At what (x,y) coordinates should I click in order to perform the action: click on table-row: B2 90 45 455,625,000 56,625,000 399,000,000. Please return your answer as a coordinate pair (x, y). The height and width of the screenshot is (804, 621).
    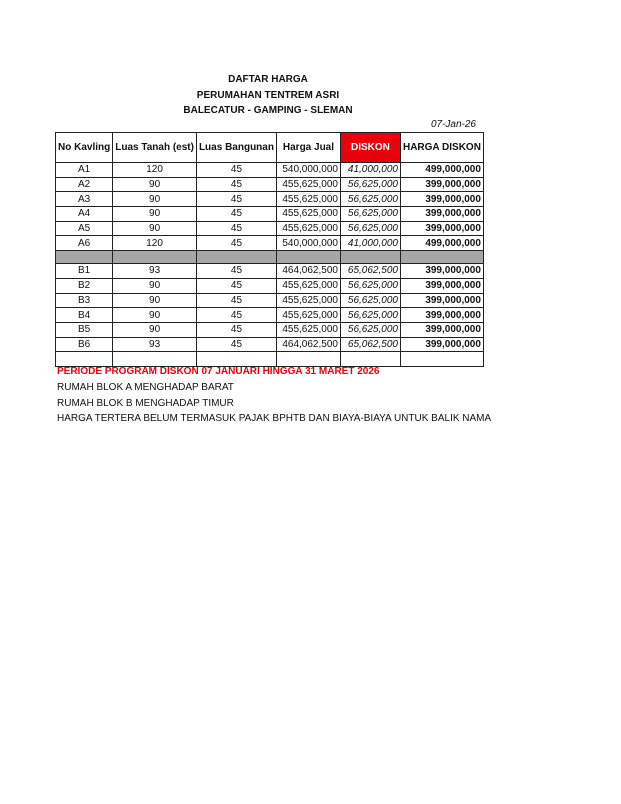
    Looking at the image, I should click on (269, 285).